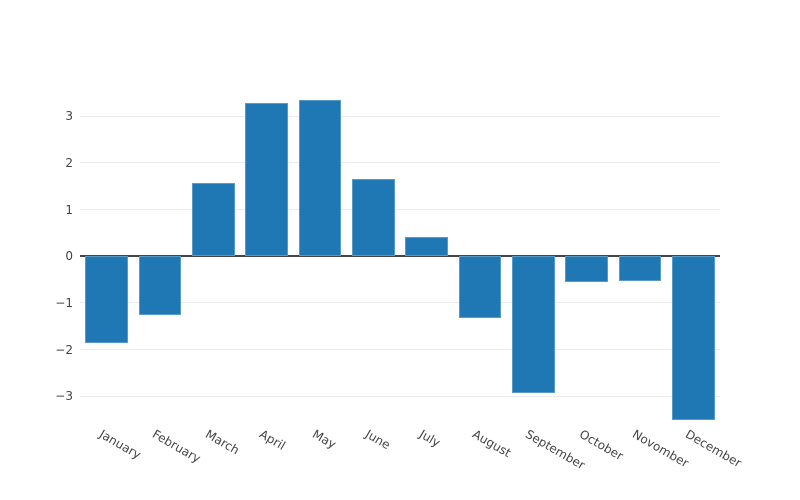 This screenshot has width=800, height=500. What do you see at coordinates (426, 246) in the screenshot?
I see `bar-july` at bounding box center [426, 246].